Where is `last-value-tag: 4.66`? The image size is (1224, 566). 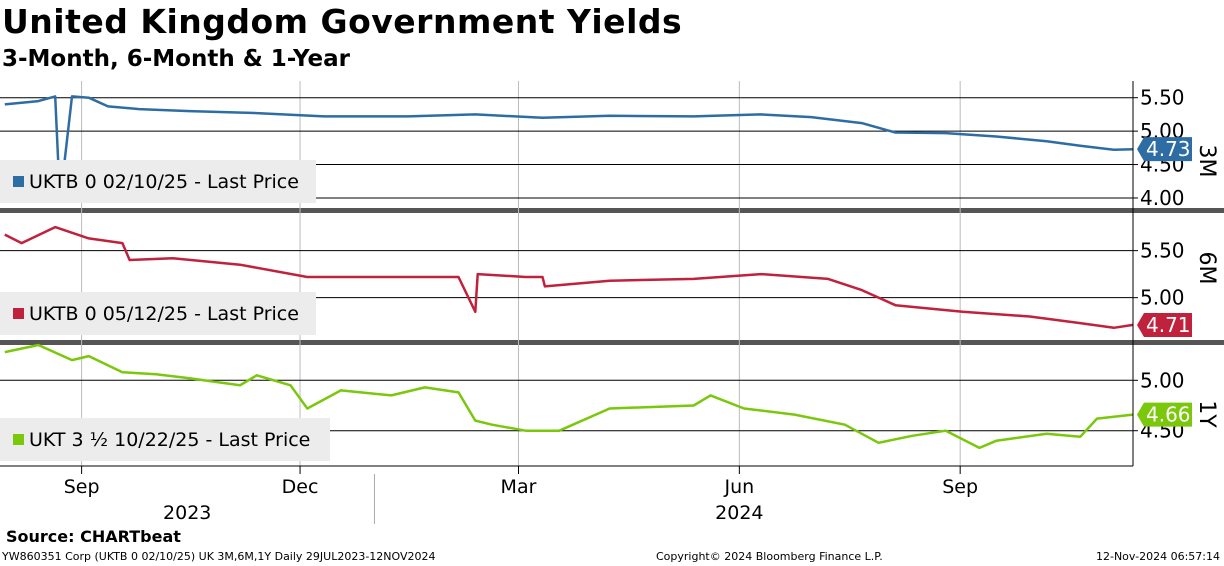 last-value-tag: 4.66 is located at coordinates (1164, 414).